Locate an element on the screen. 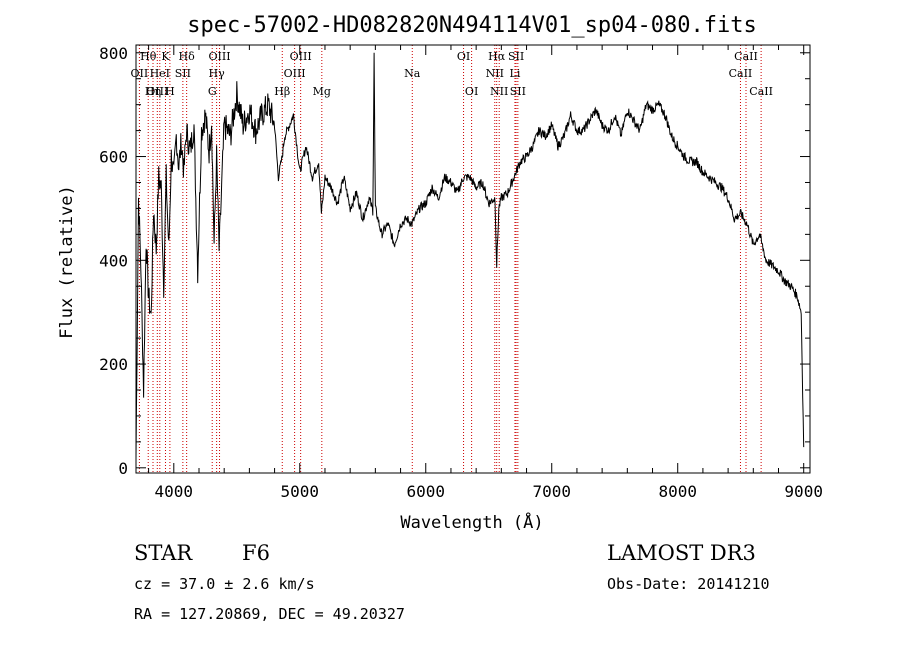 The width and height of the screenshot is (900, 649). x-axis-label: Wavelength (Å) is located at coordinates (471, 522).